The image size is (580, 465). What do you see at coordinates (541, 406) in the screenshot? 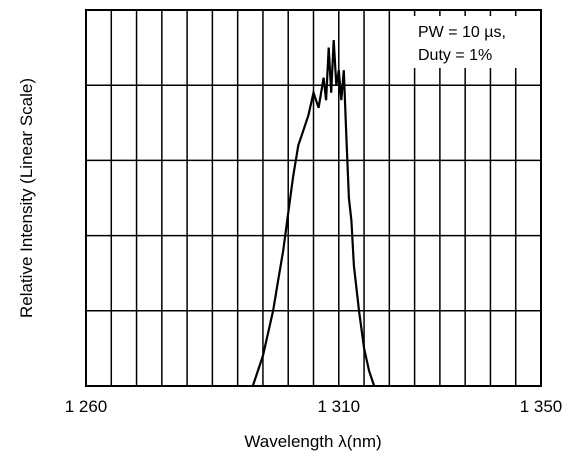
I see `x-tick-label: 1 350` at bounding box center [541, 406].